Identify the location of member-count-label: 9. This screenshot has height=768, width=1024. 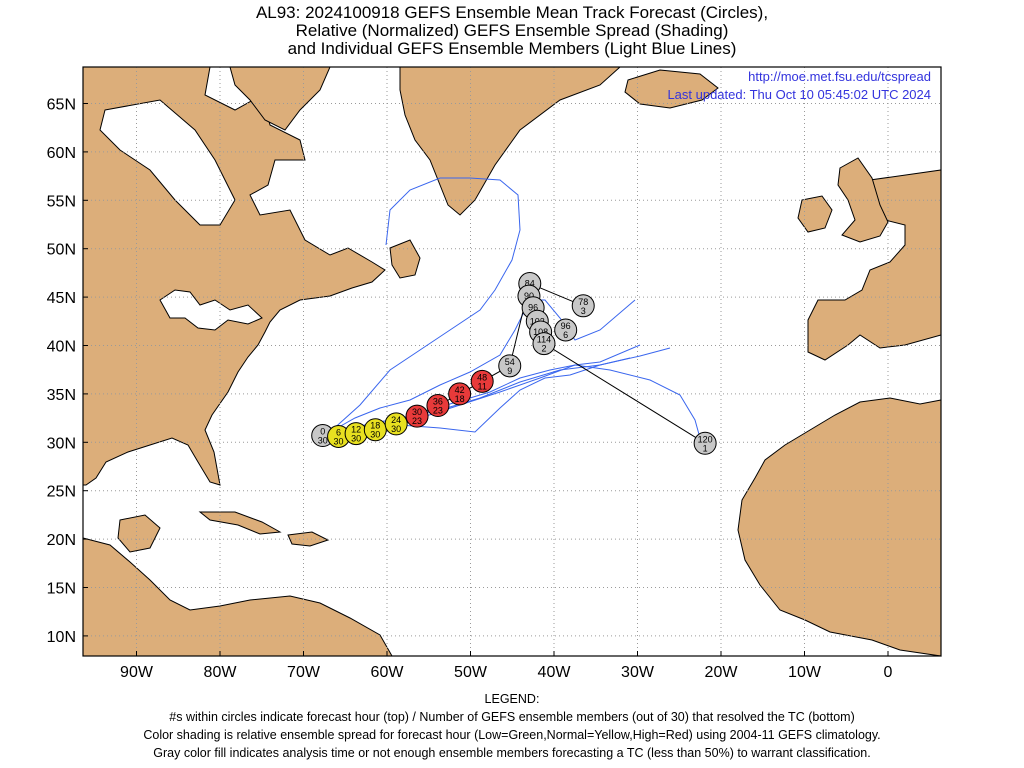
(509, 371).